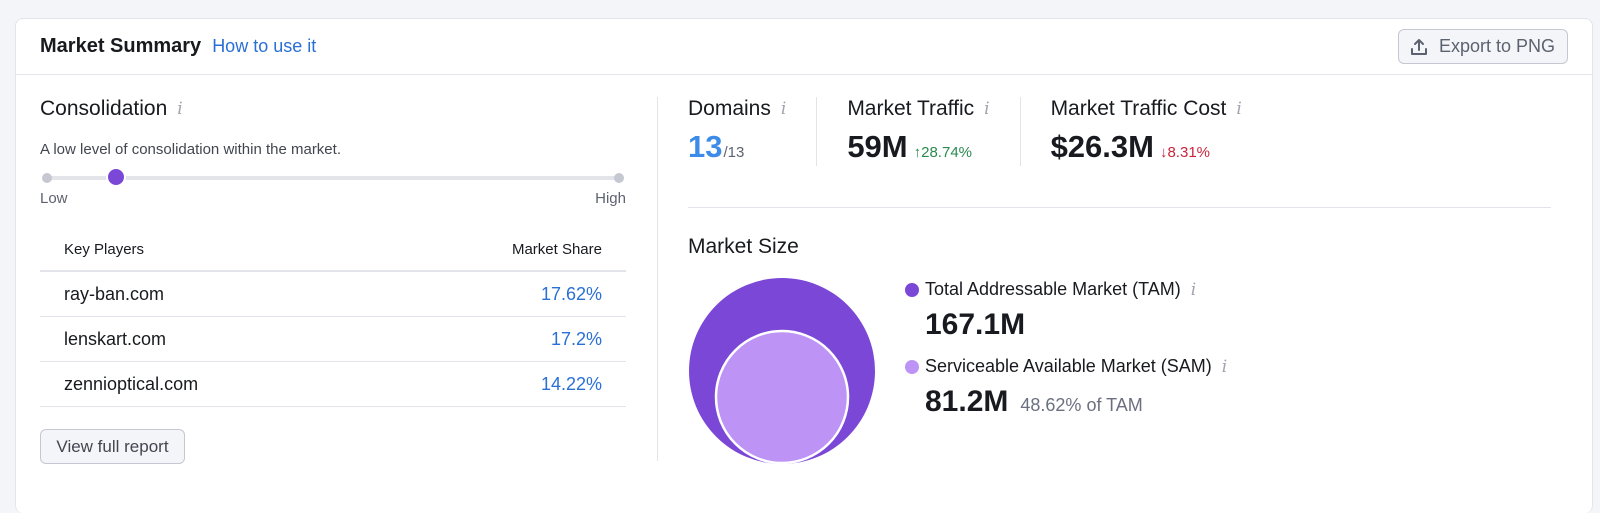 The image size is (1600, 513). What do you see at coordinates (131, 383) in the screenshot?
I see `player-domain: zennioptical.com` at bounding box center [131, 383].